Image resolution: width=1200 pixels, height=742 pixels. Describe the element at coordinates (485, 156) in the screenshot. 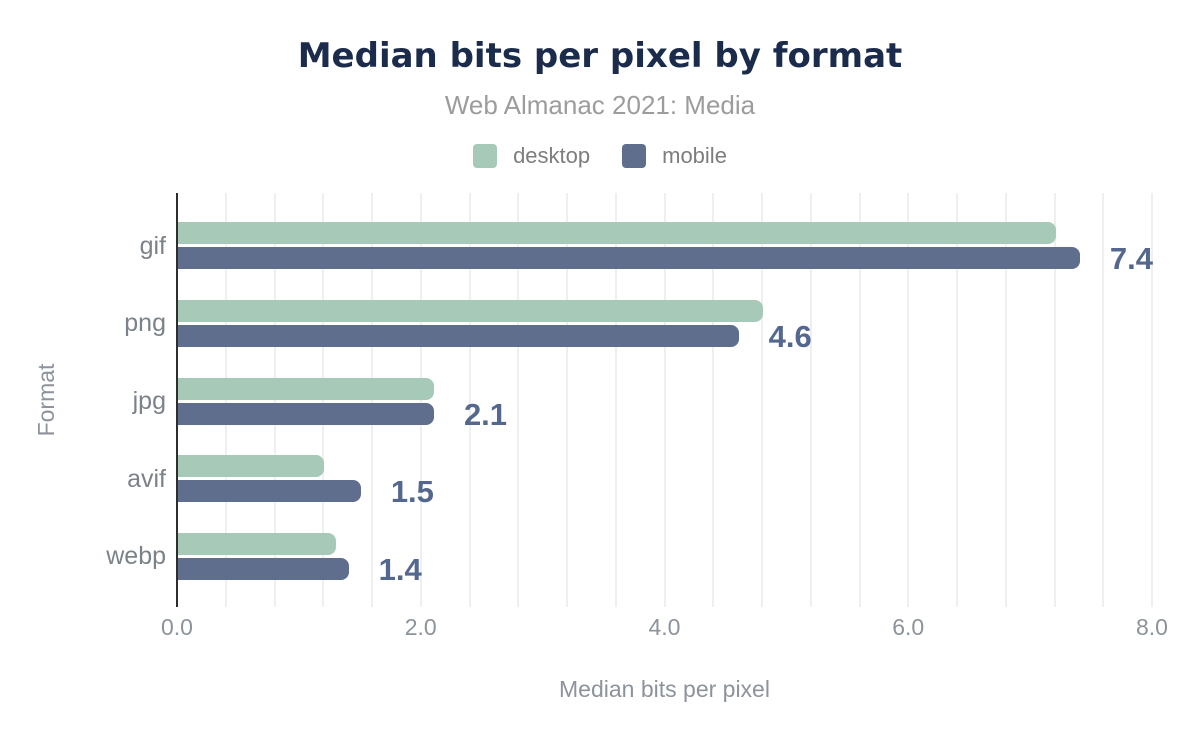

I see `legend-swatch-desktop-icon` at that location.